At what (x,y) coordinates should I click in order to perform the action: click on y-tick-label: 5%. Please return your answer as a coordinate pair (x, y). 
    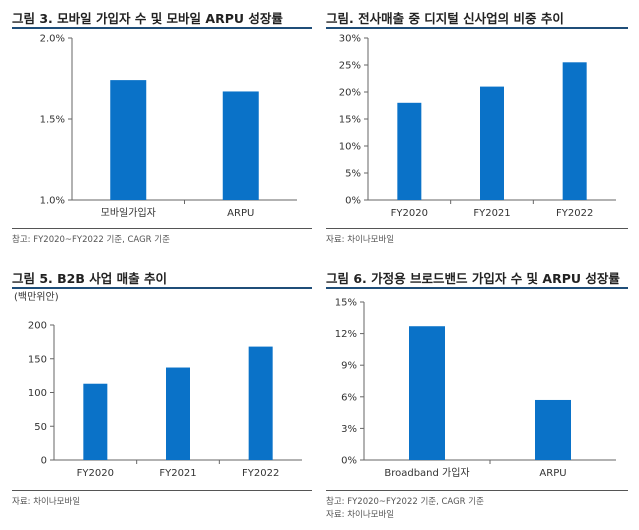
    Looking at the image, I should click on (353, 174).